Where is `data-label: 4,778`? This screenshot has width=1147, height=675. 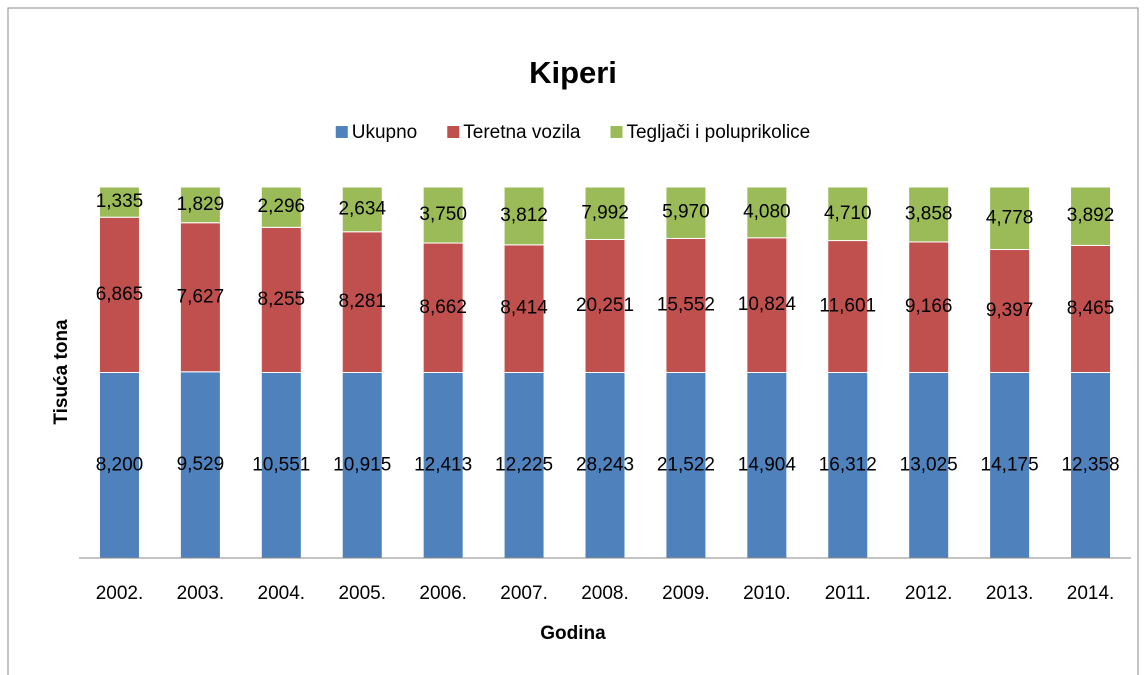 data-label: 4,778 is located at coordinates (1010, 217).